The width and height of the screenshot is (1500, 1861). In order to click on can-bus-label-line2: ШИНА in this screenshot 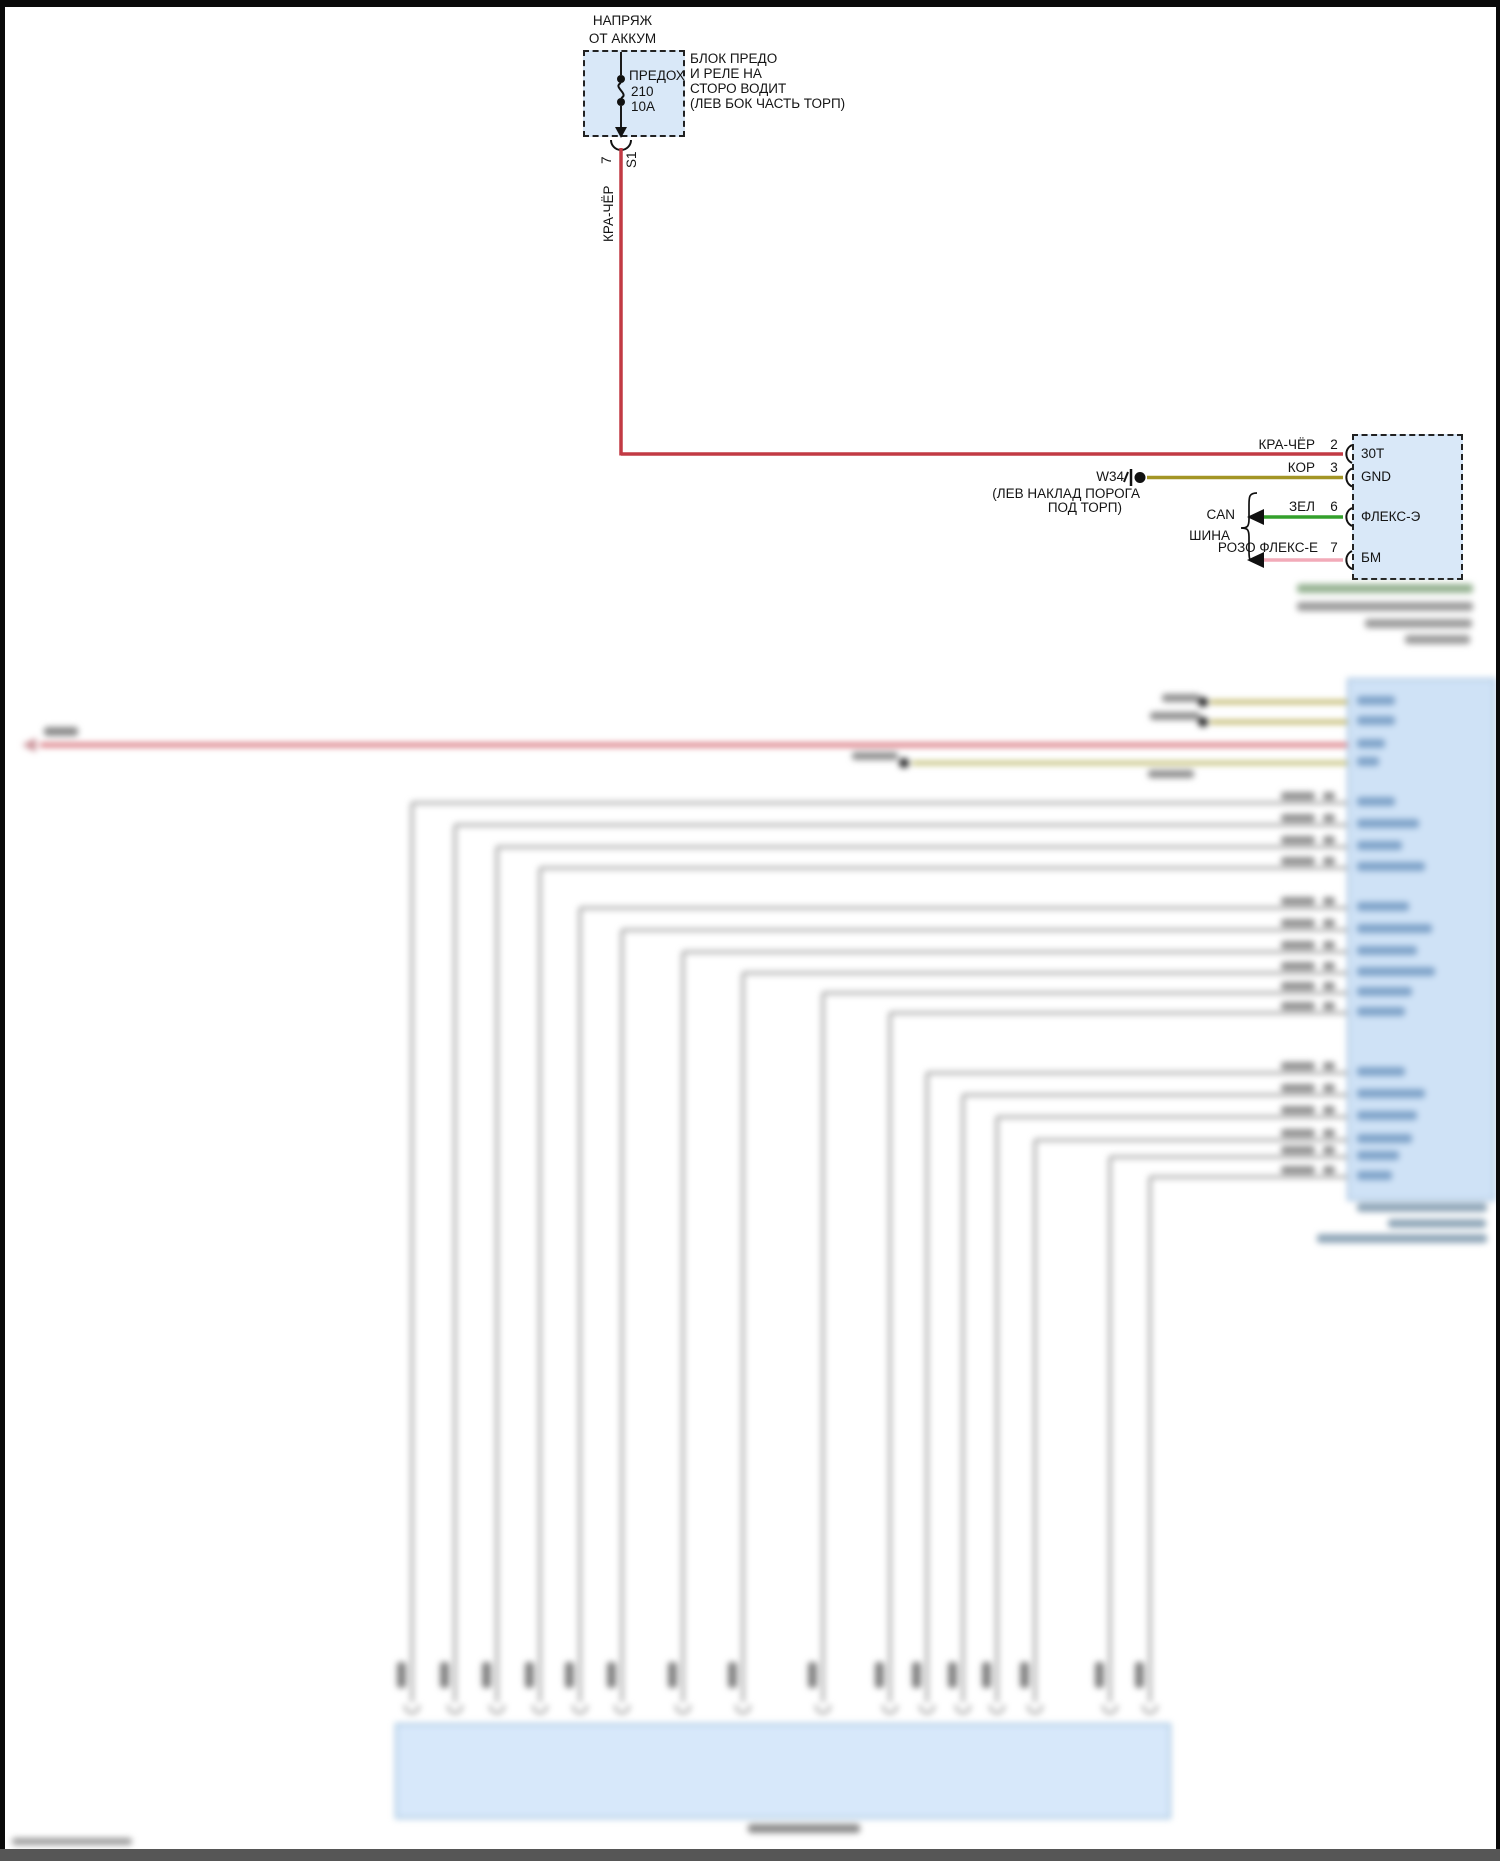, I will do `click(1209, 535)`.